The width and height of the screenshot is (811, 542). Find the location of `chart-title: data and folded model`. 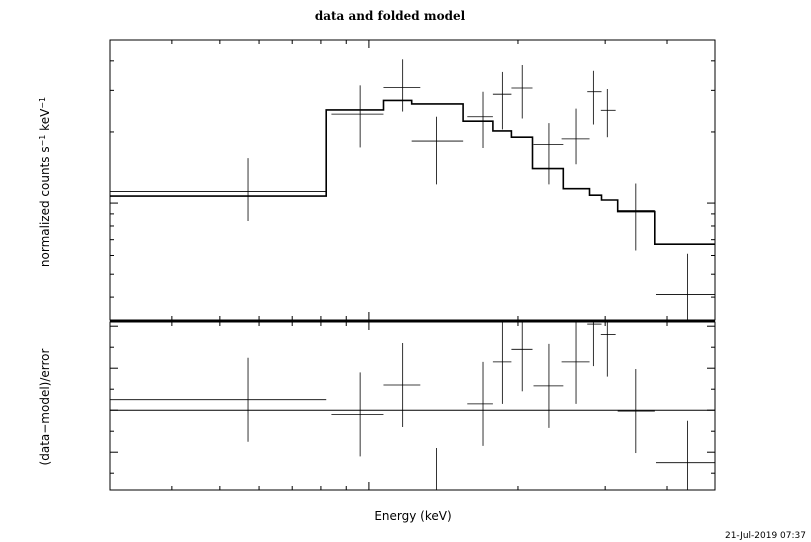

chart-title: data and folded model is located at coordinates (390, 16).